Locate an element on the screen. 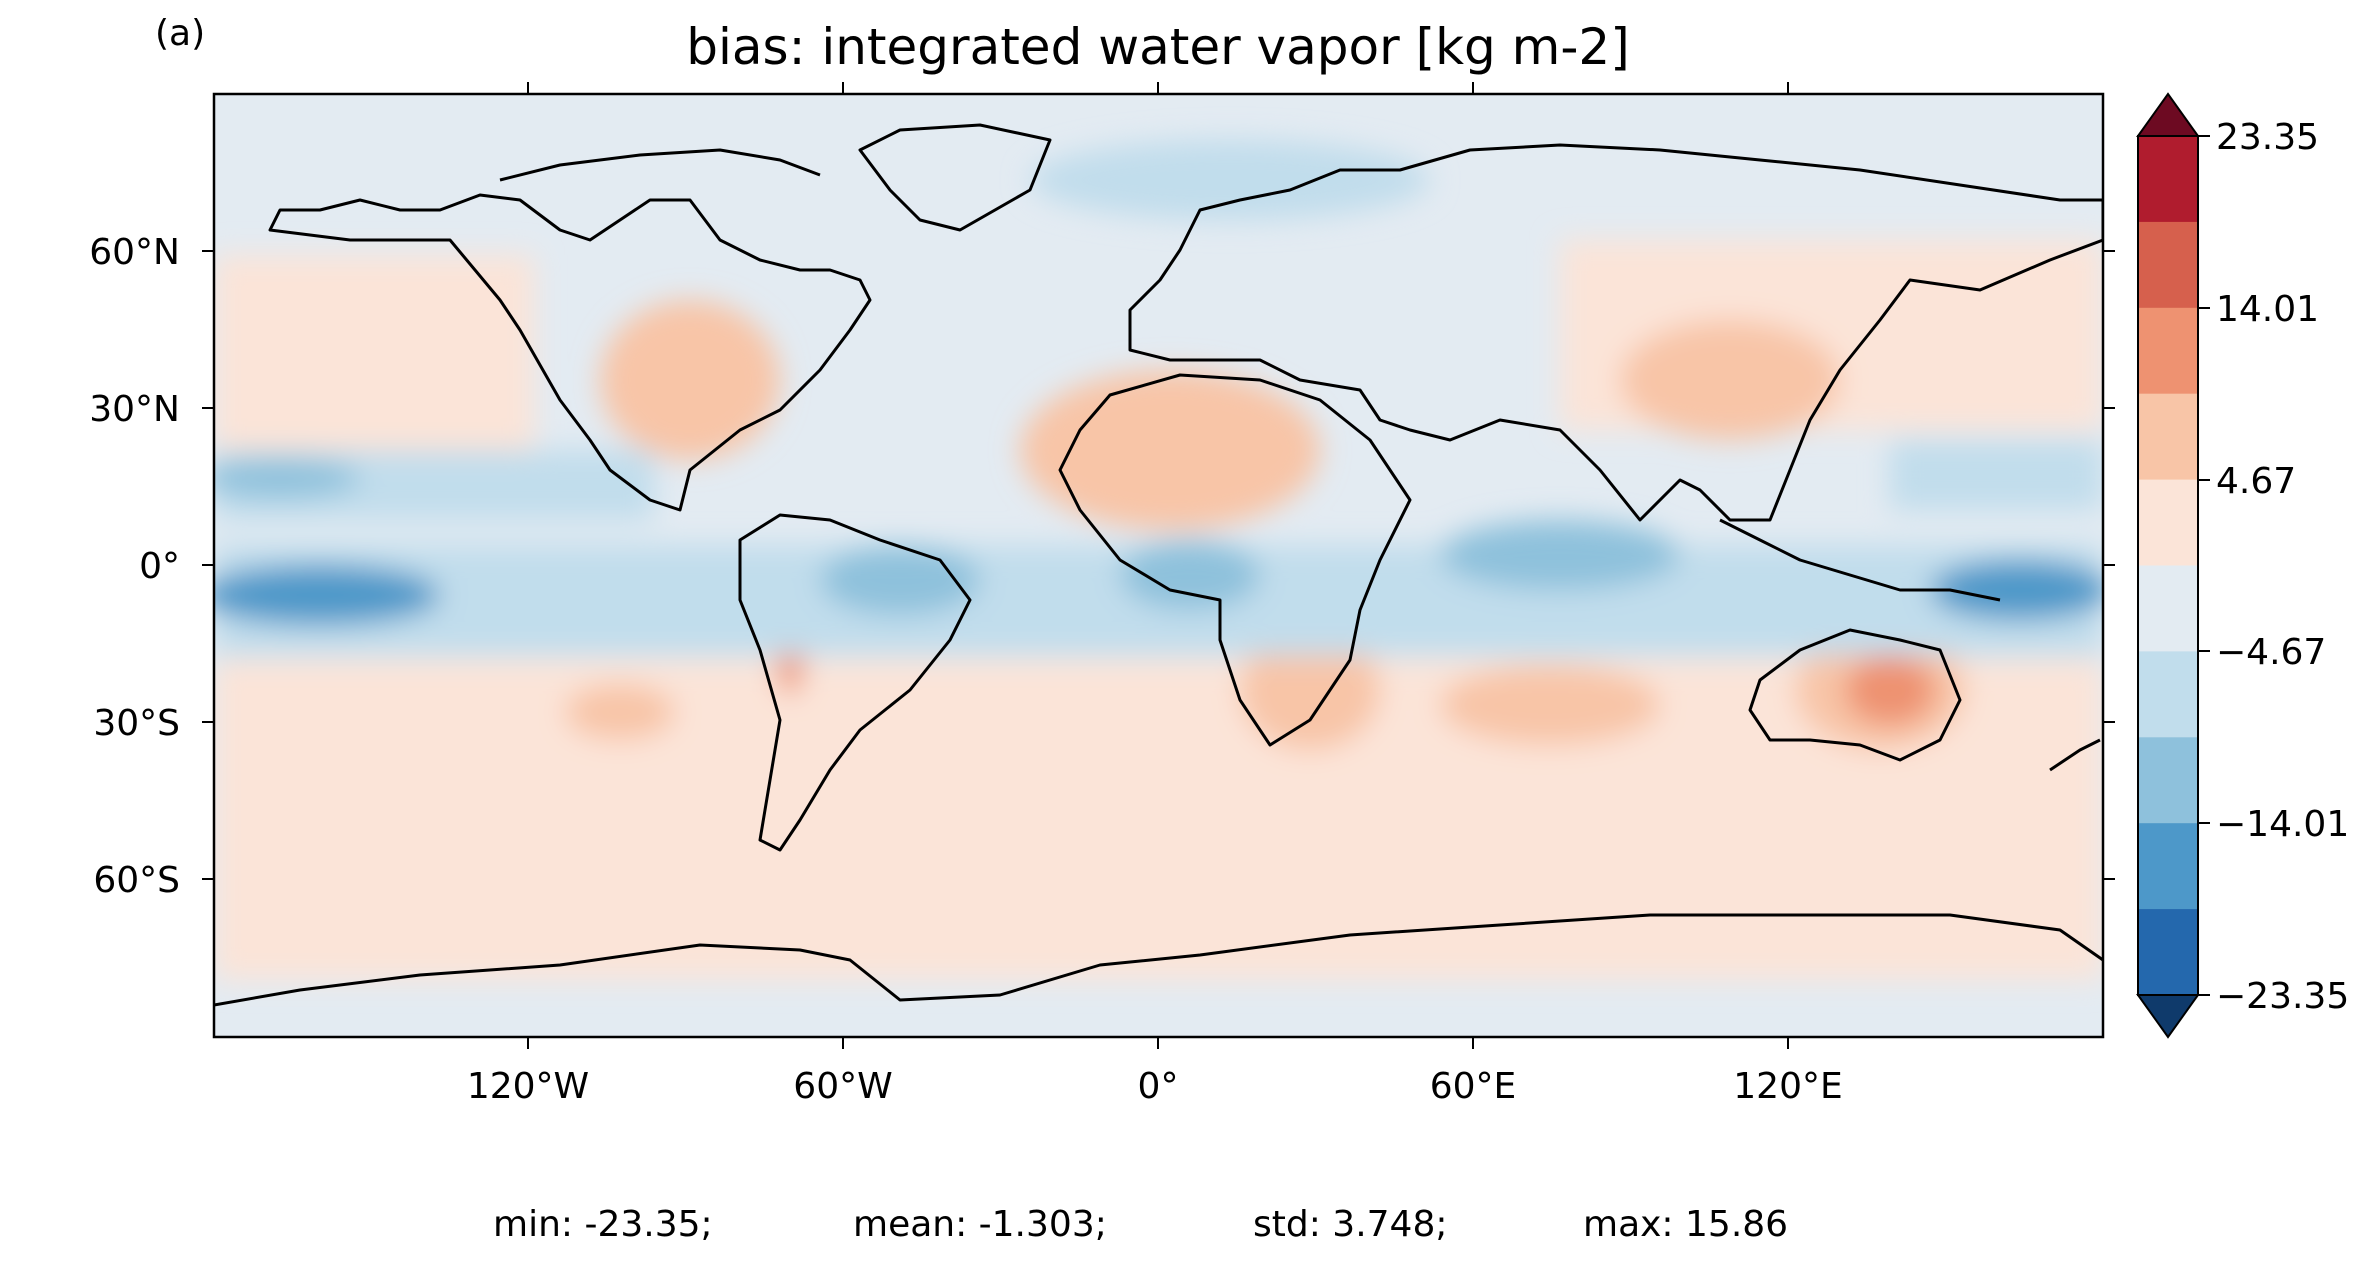 The height and width of the screenshot is (1263, 2362). stat-max: max: 15.86 is located at coordinates (1685, 1224).